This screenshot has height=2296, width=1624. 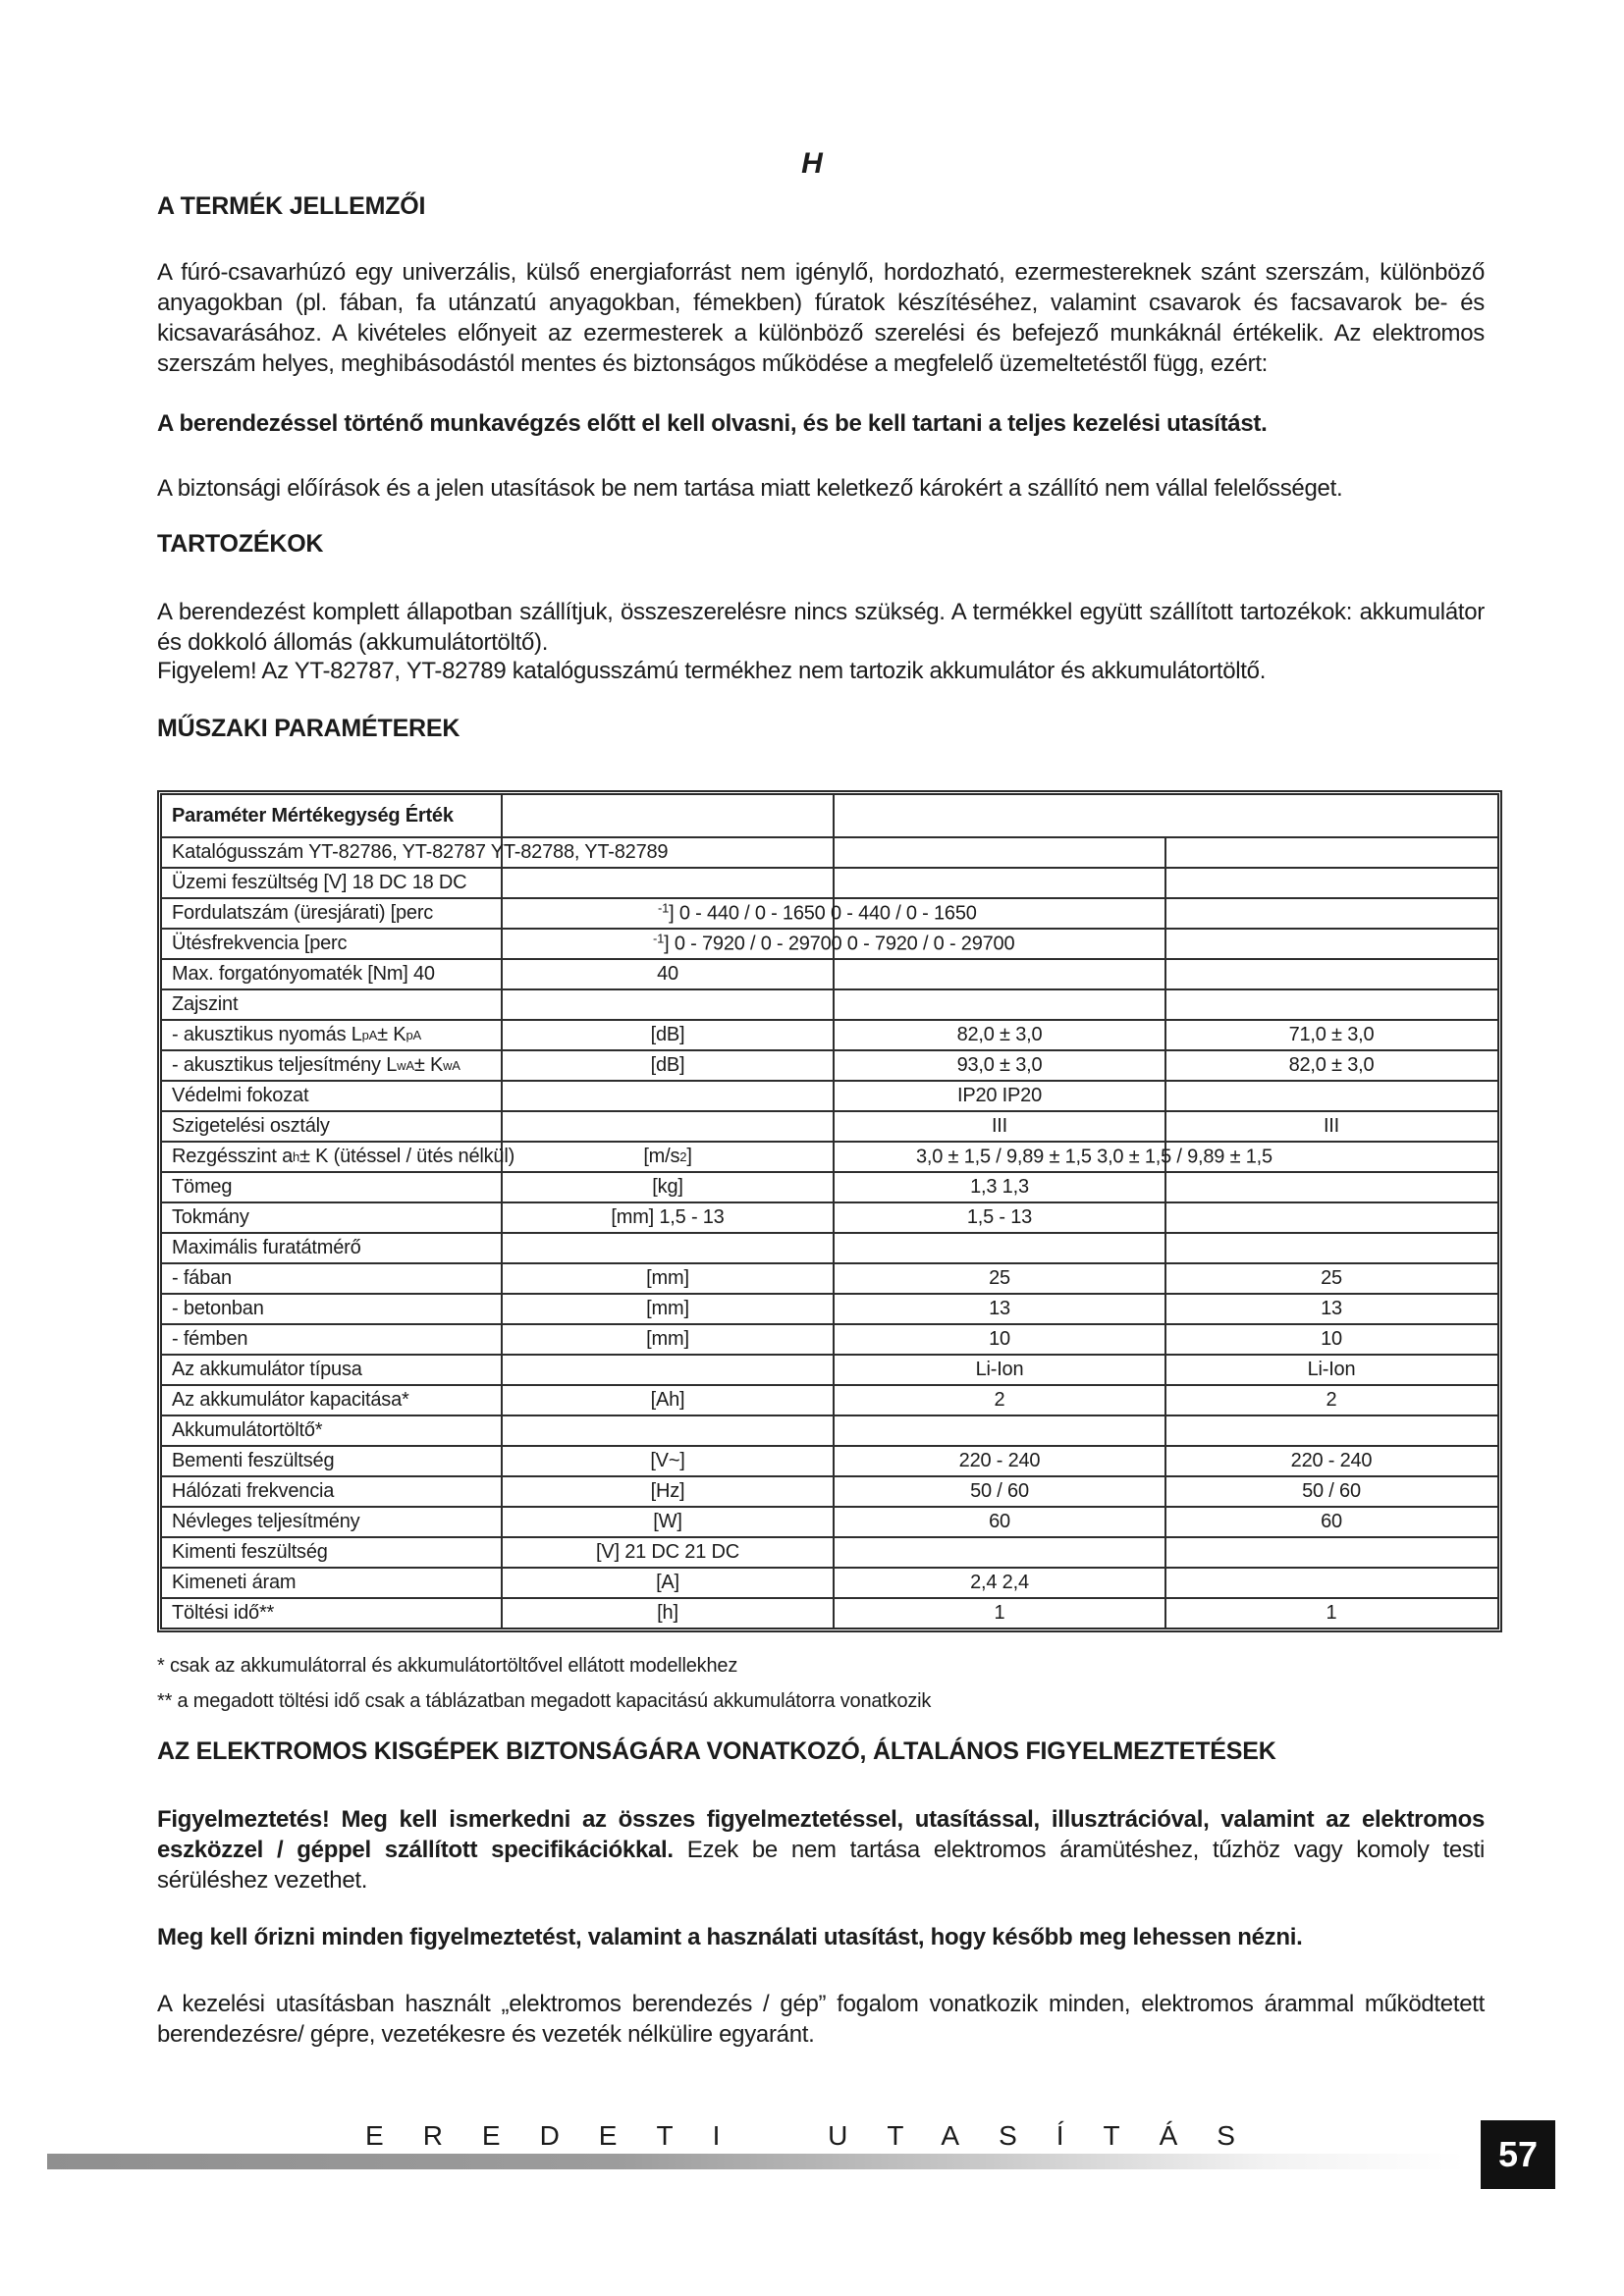 What do you see at coordinates (668, 1461) in the screenshot?
I see `table-cell: [V~]` at bounding box center [668, 1461].